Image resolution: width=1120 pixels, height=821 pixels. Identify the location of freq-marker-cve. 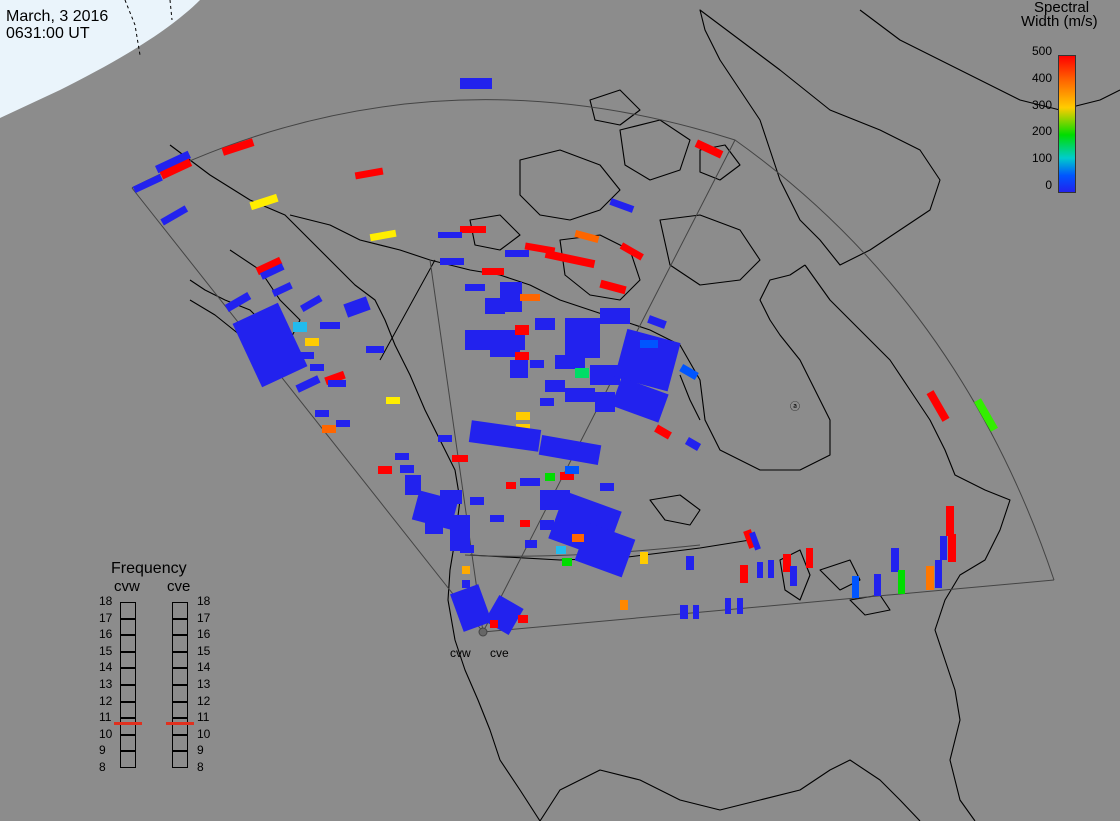
(180, 724).